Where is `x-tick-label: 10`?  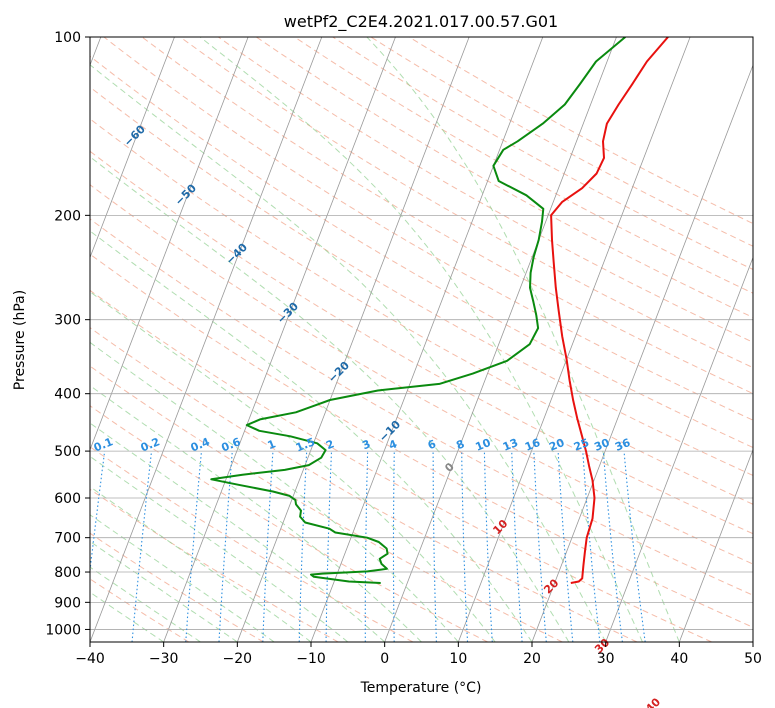
x-tick-label: 10 is located at coordinates (458, 659).